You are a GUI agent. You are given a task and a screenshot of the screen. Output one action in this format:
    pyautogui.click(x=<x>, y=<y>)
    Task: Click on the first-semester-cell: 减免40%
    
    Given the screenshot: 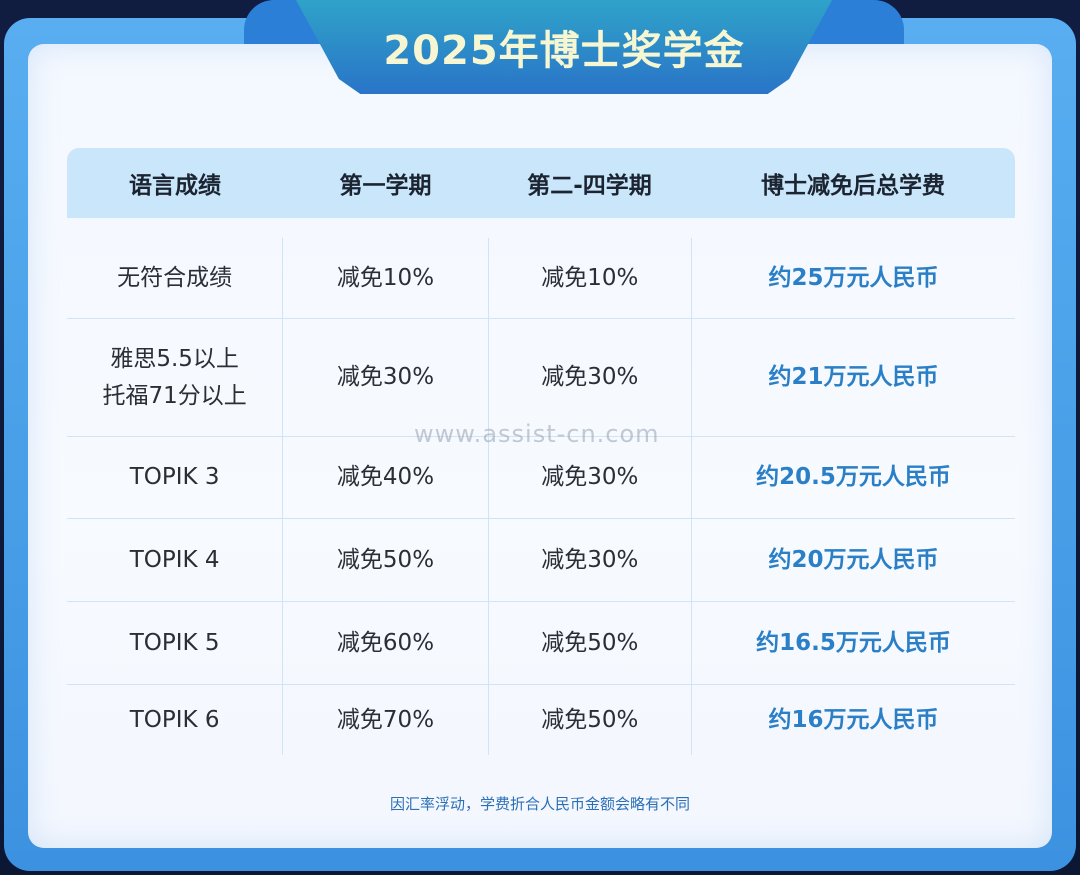 What is the action you would take?
    pyautogui.click(x=386, y=477)
    